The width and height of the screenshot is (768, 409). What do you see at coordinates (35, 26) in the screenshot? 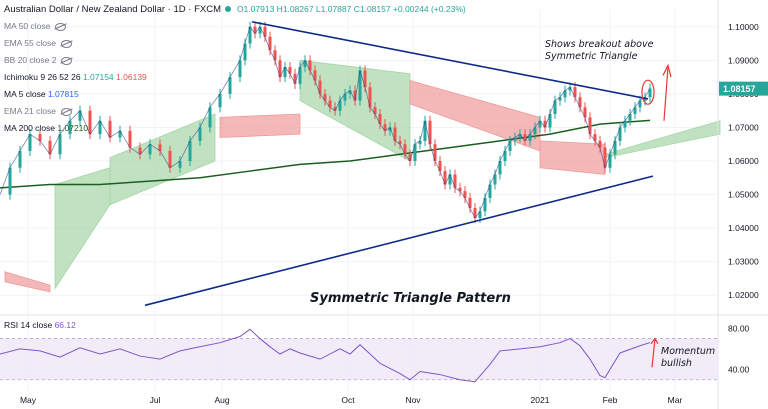
I see `legend-ma50: MA 50 close` at bounding box center [35, 26].